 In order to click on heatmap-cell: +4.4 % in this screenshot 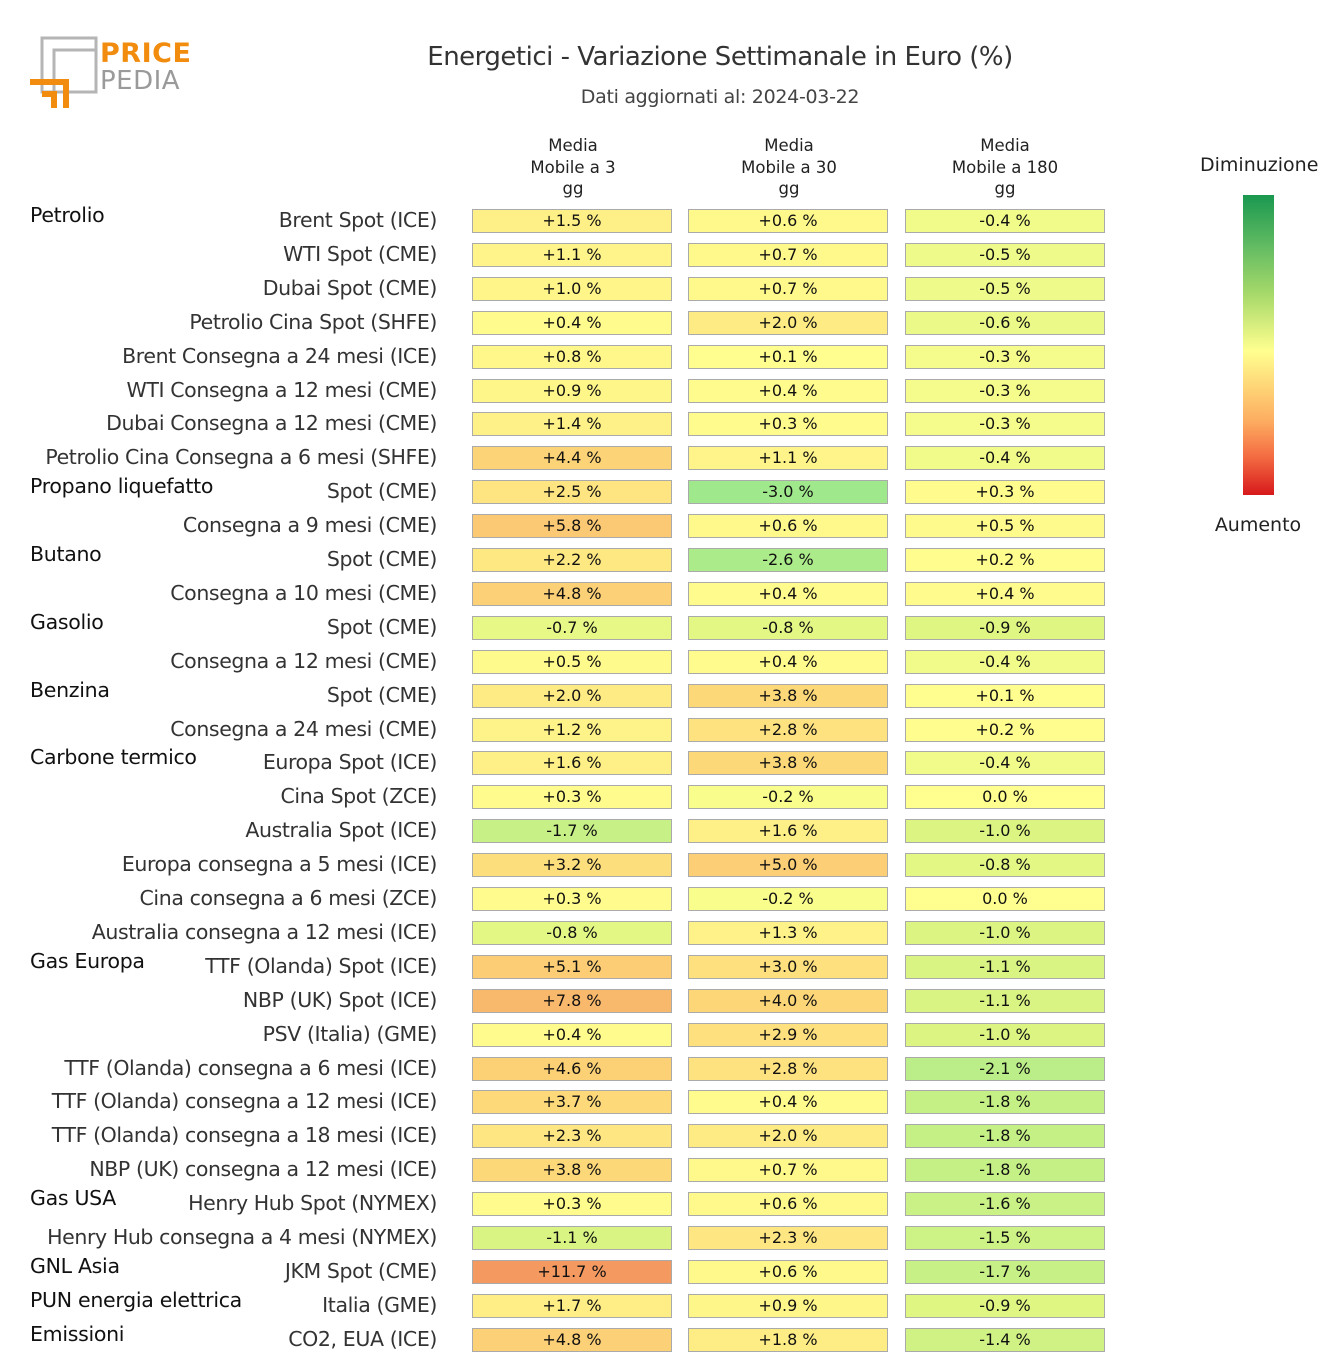, I will do `click(572, 458)`.